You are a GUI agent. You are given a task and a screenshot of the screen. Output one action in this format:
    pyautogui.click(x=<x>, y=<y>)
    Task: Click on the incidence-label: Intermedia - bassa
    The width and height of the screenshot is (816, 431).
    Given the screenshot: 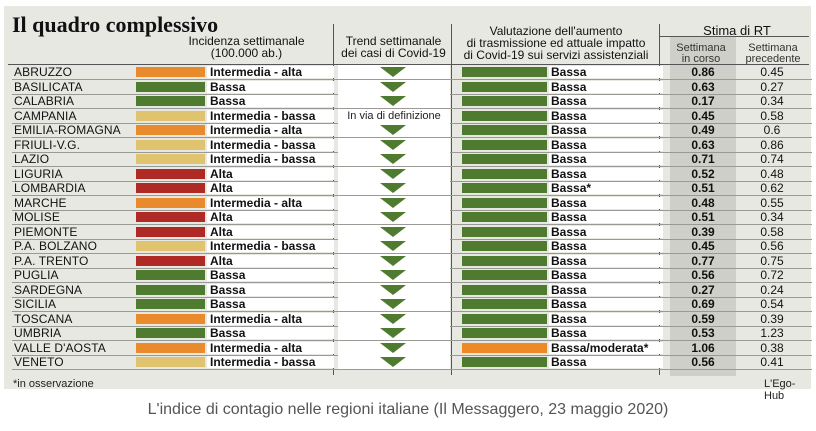 What is the action you would take?
    pyautogui.click(x=270, y=144)
    